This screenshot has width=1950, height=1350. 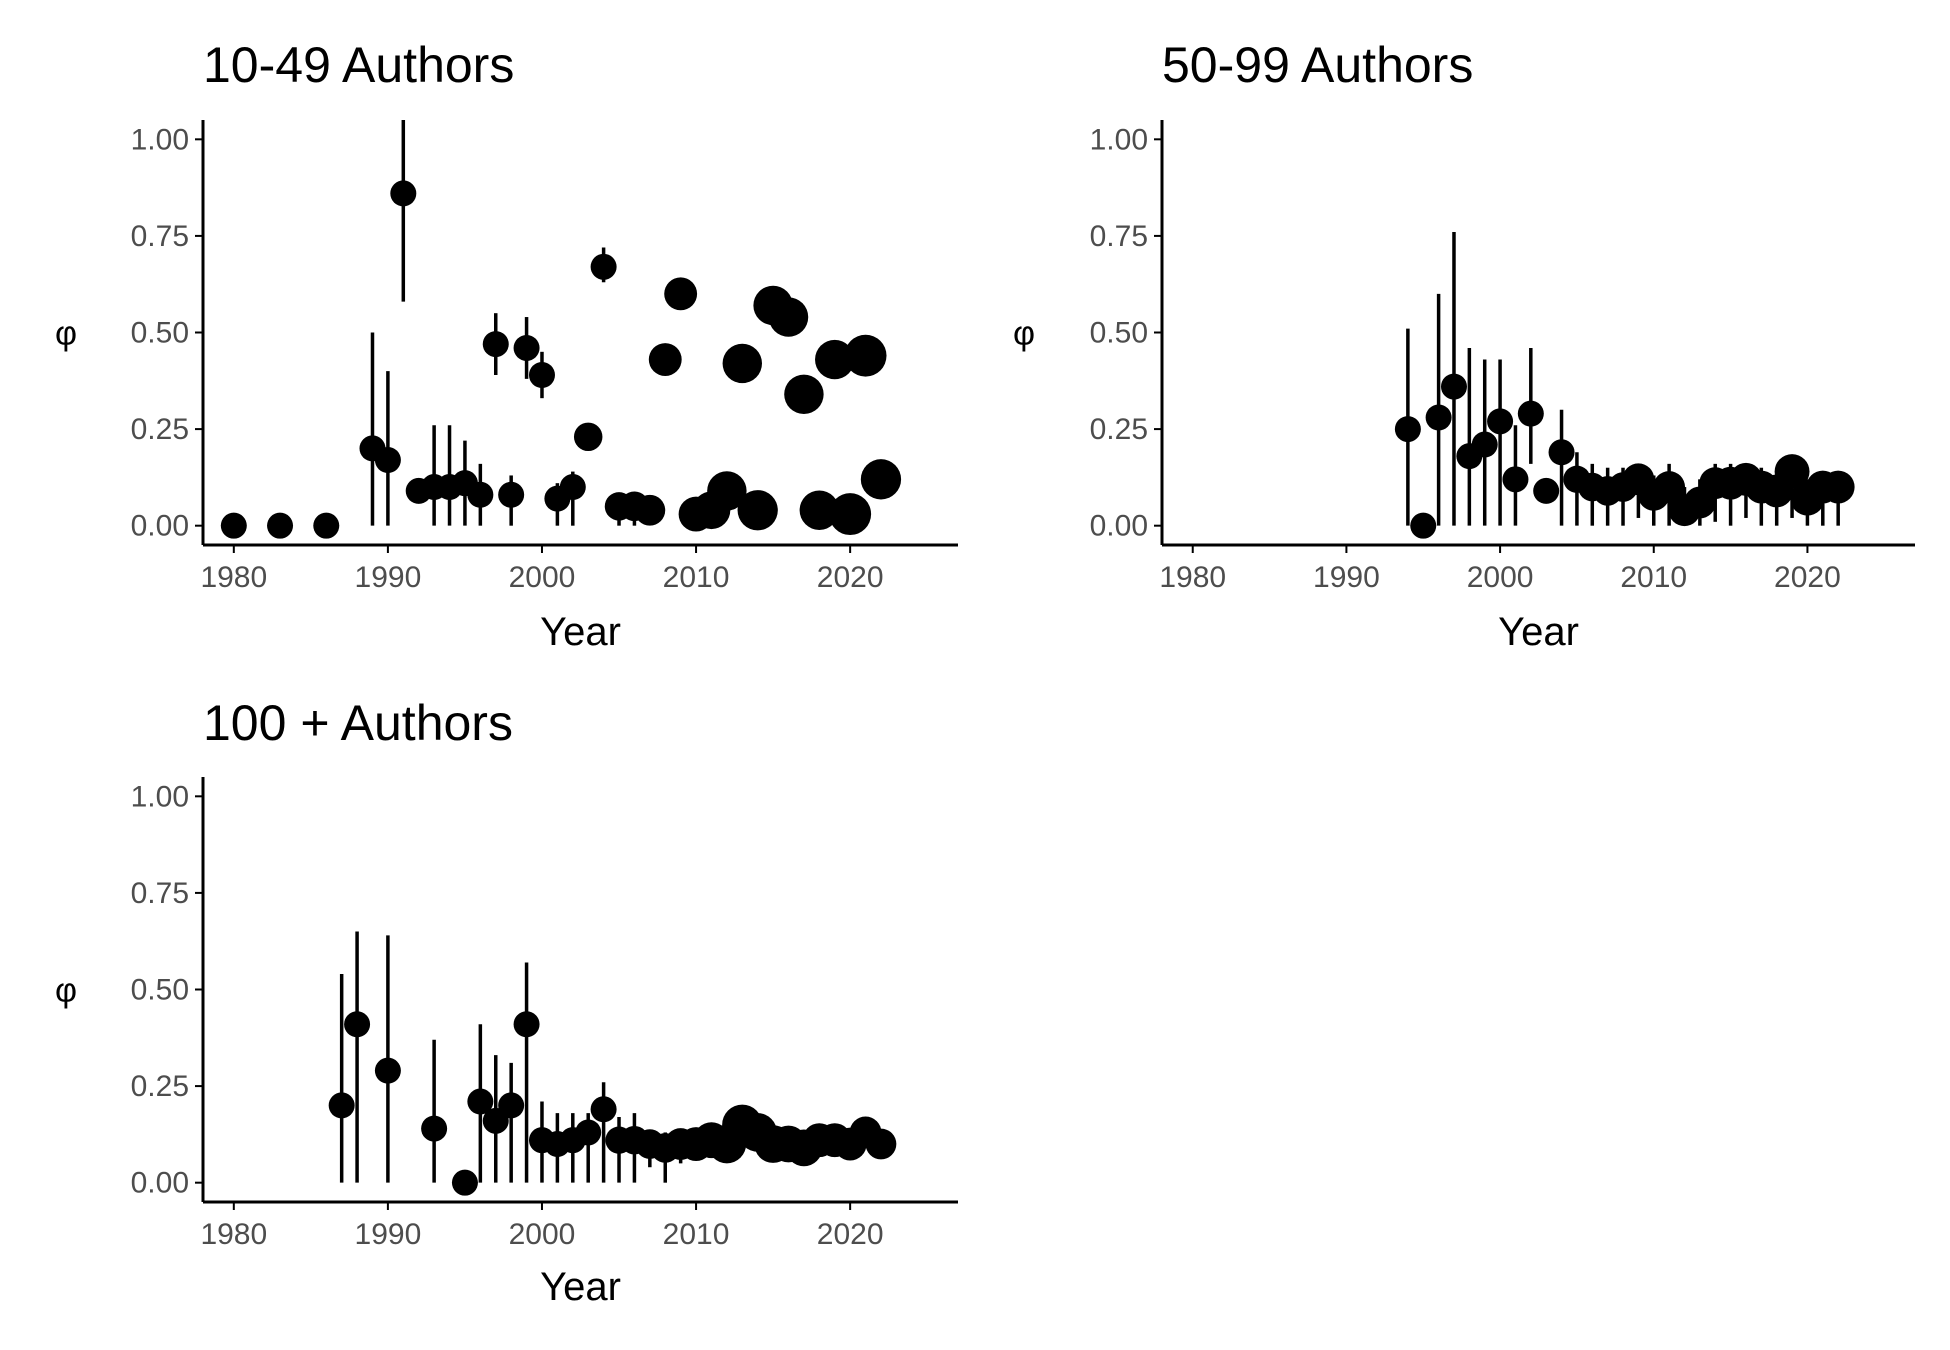 I want to click on panel-title: 100 + Authors, so click(x=358, y=723).